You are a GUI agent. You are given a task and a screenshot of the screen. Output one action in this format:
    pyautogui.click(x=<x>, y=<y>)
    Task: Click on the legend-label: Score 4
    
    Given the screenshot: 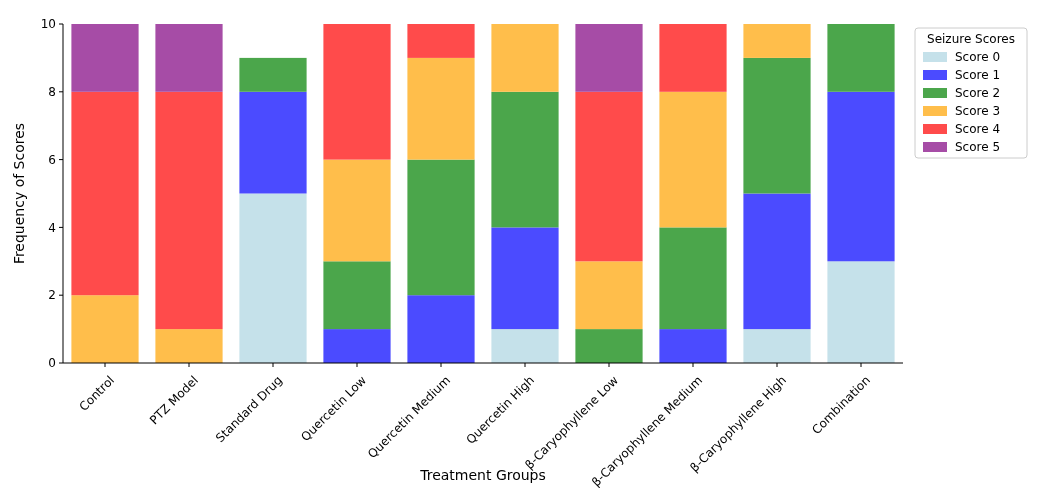 What is the action you would take?
    pyautogui.click(x=978, y=129)
    